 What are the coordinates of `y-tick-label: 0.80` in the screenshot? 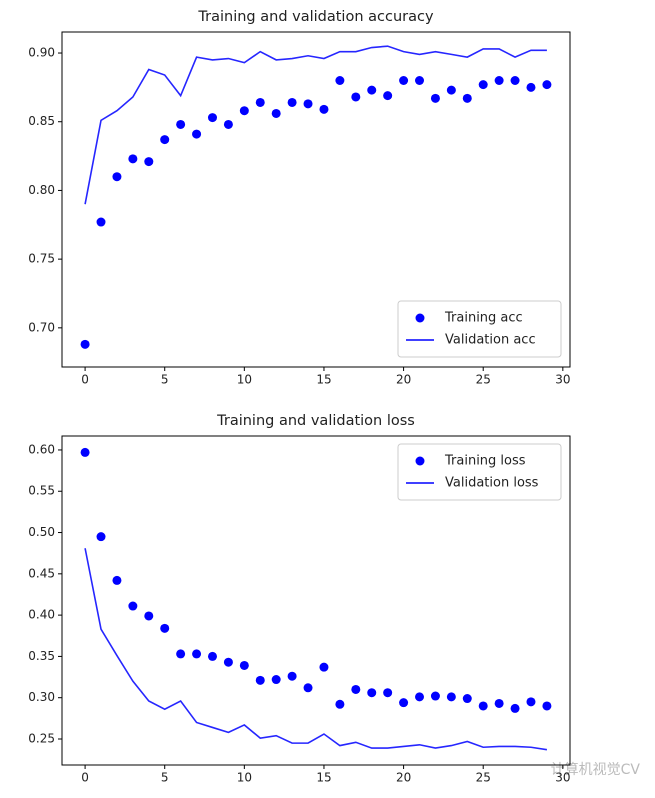 It's located at (41, 190).